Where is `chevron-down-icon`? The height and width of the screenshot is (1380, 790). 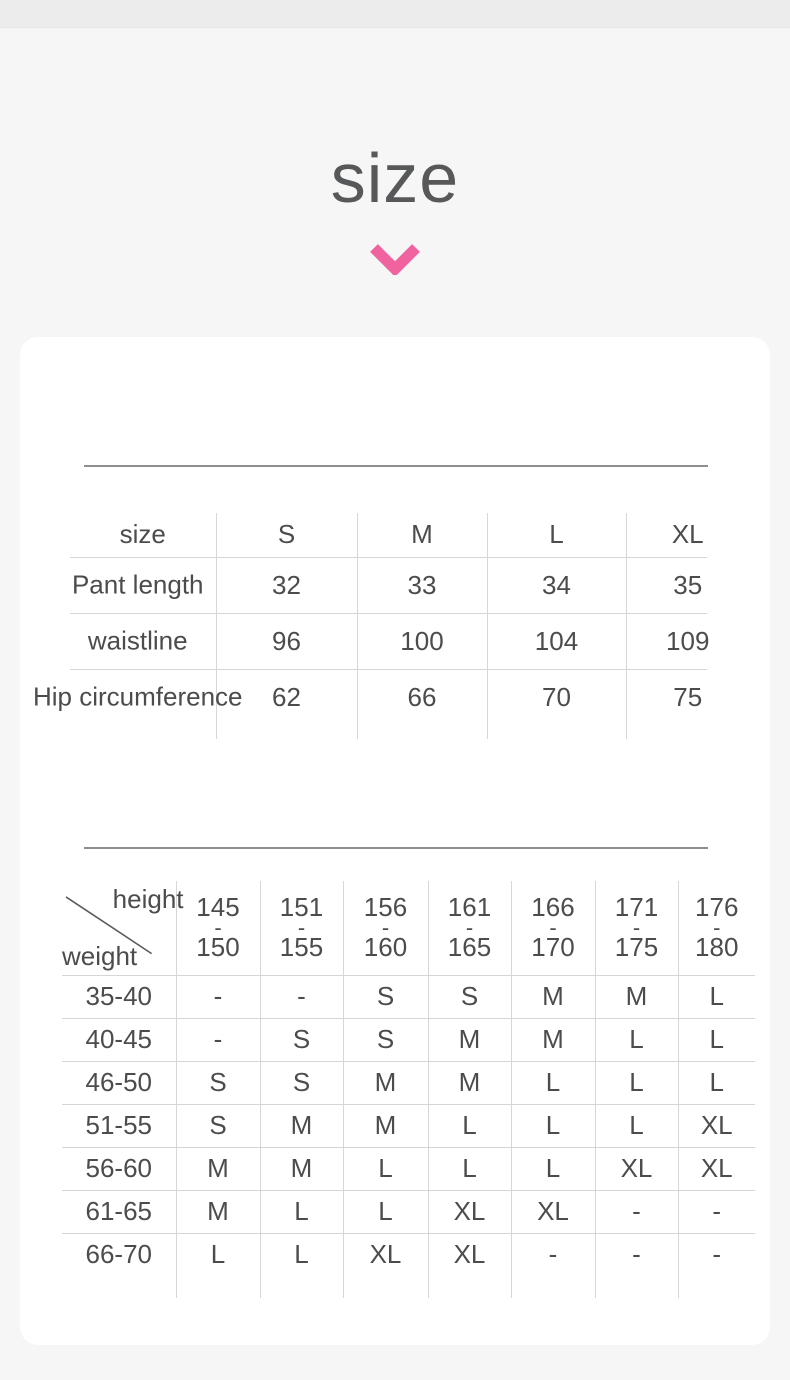
chevron-down-icon is located at coordinates (395, 259).